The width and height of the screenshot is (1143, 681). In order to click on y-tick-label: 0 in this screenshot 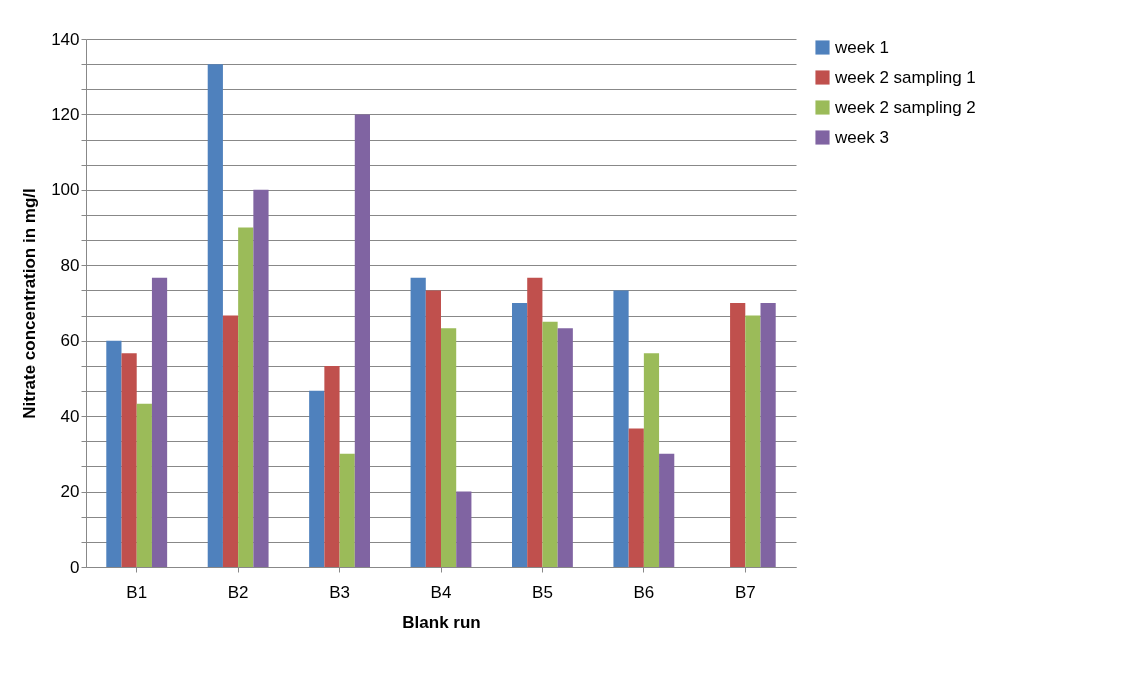, I will do `click(75, 567)`.